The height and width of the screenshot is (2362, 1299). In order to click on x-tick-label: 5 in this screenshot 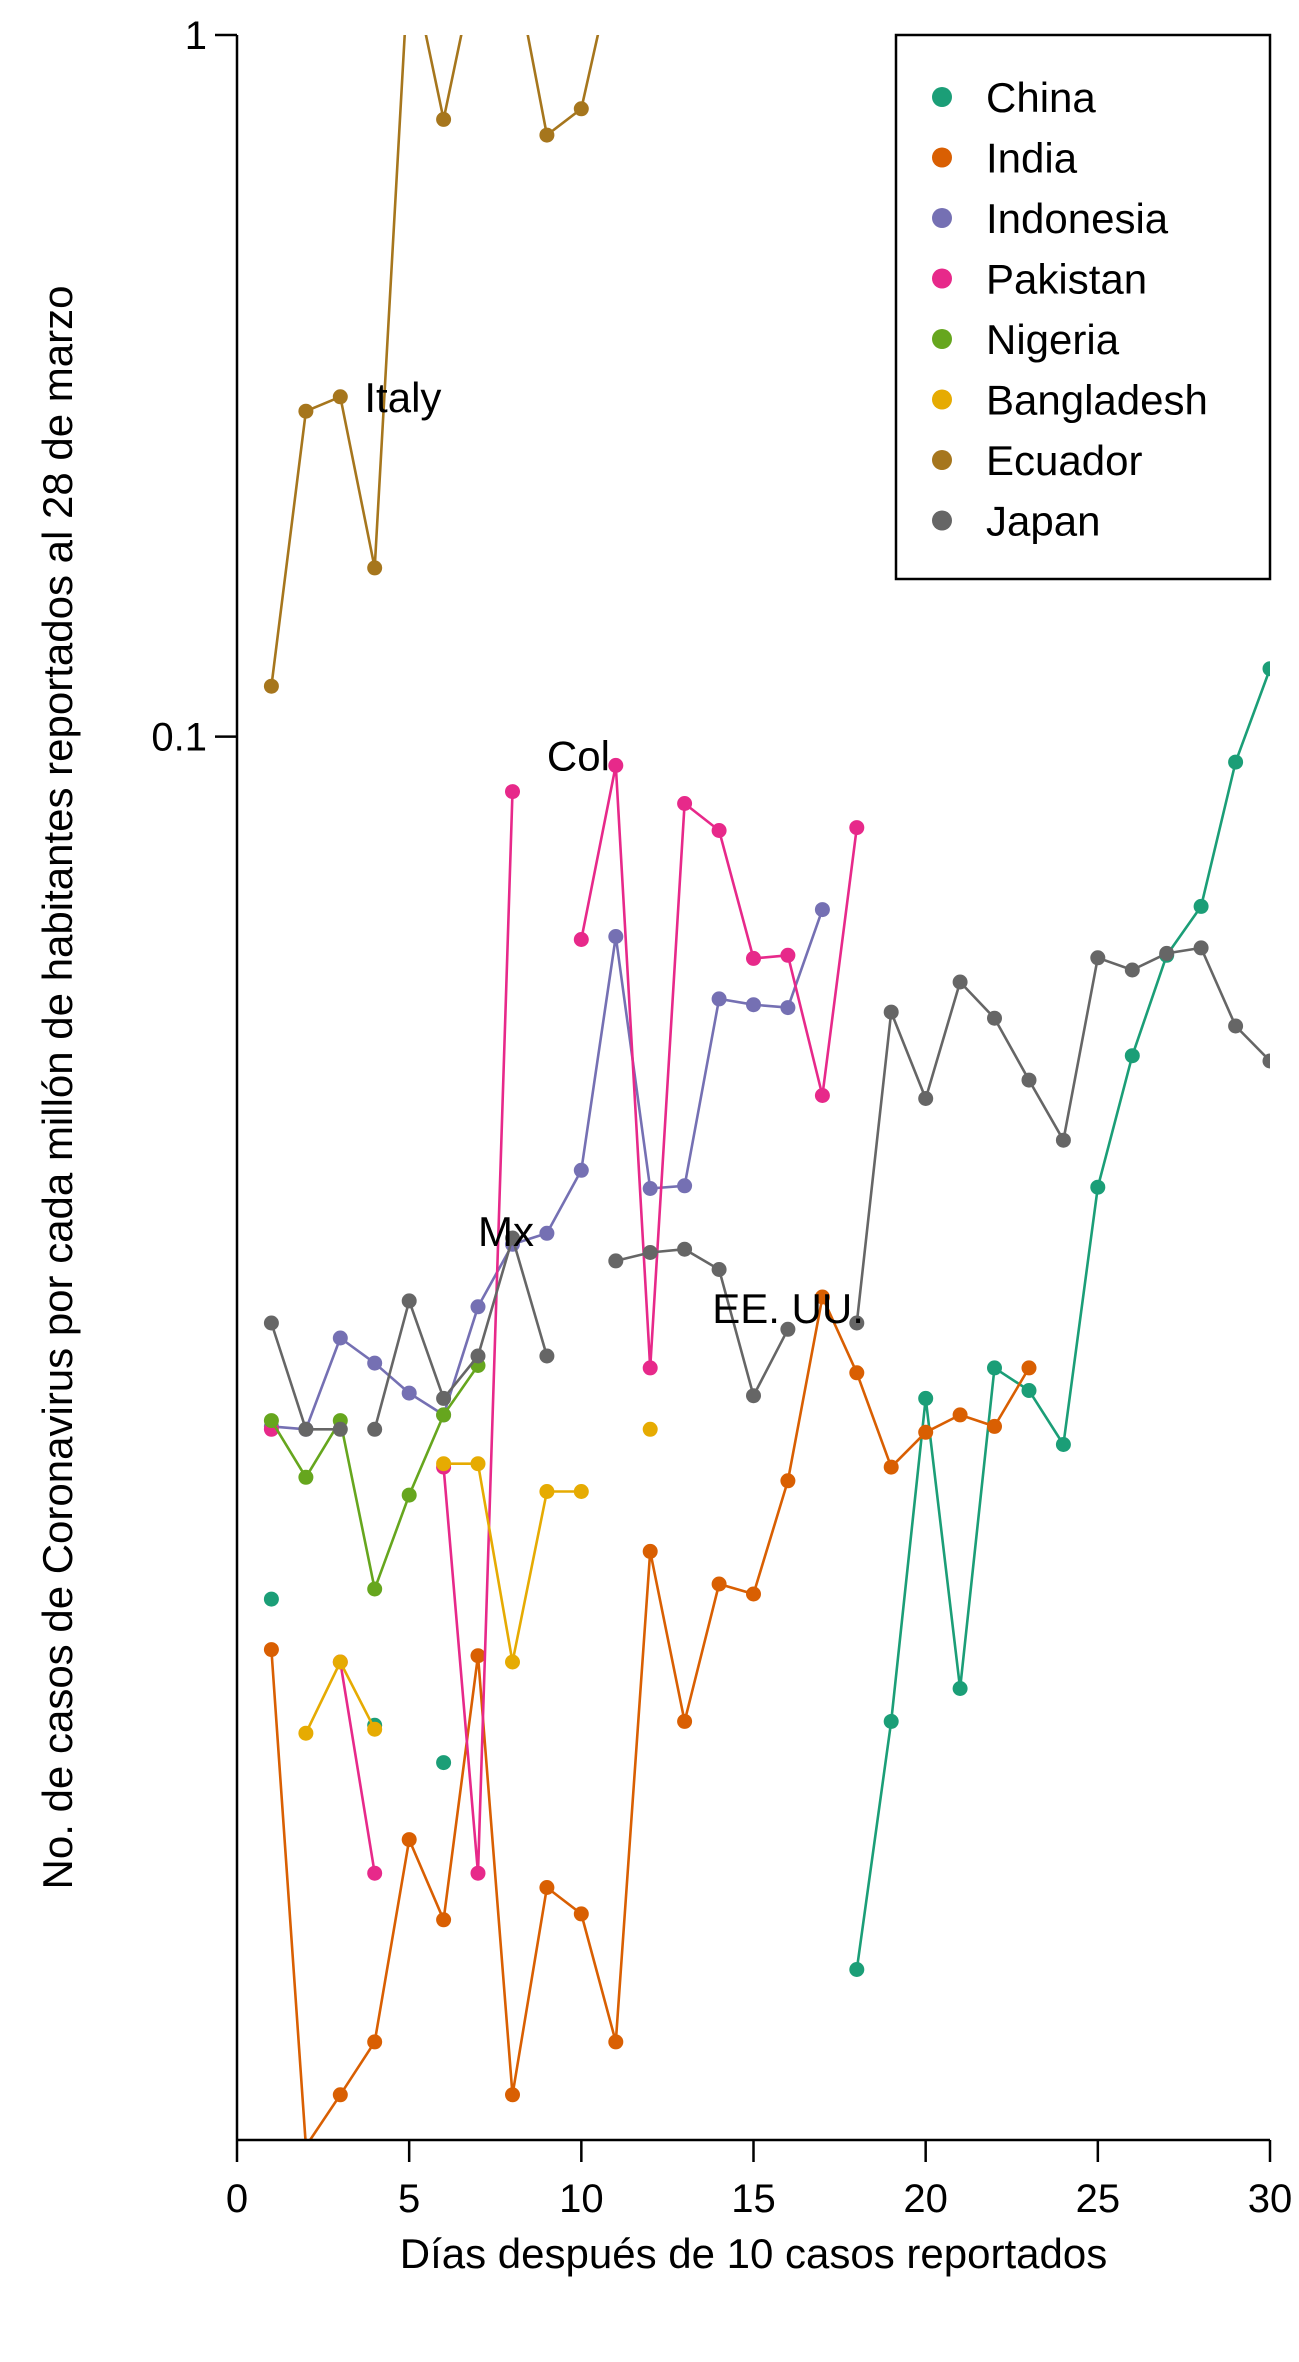, I will do `click(409, 2199)`.